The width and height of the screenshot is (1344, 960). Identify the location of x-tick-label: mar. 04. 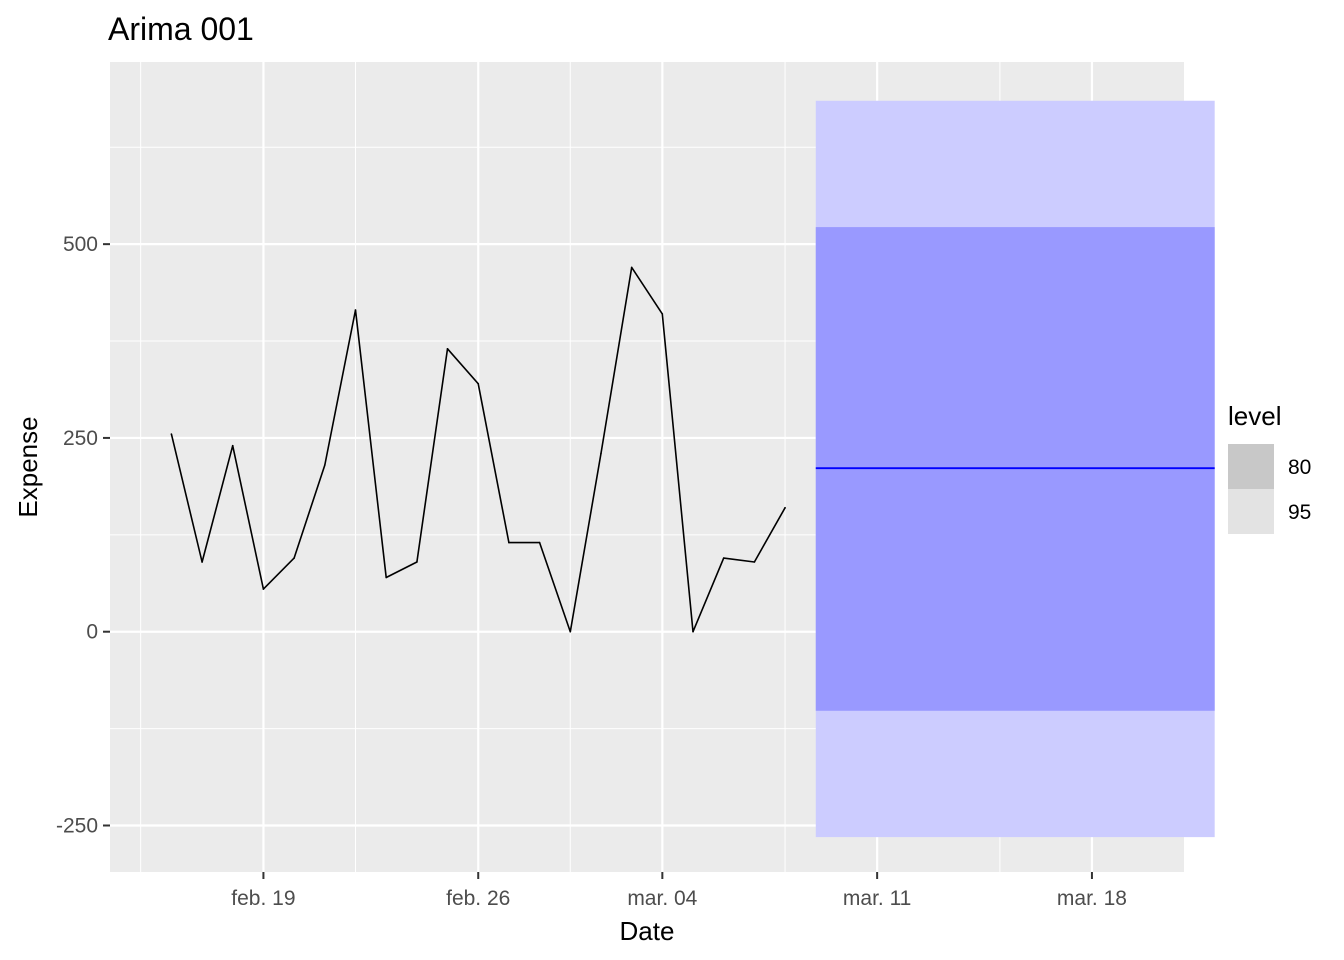
(662, 898).